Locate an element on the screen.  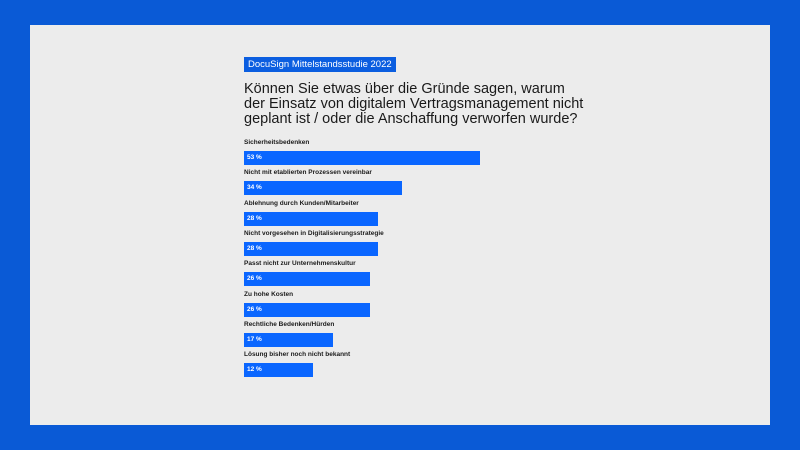
study-badge: DocuSign Mittelstandsstudie 2022 is located at coordinates (320, 64).